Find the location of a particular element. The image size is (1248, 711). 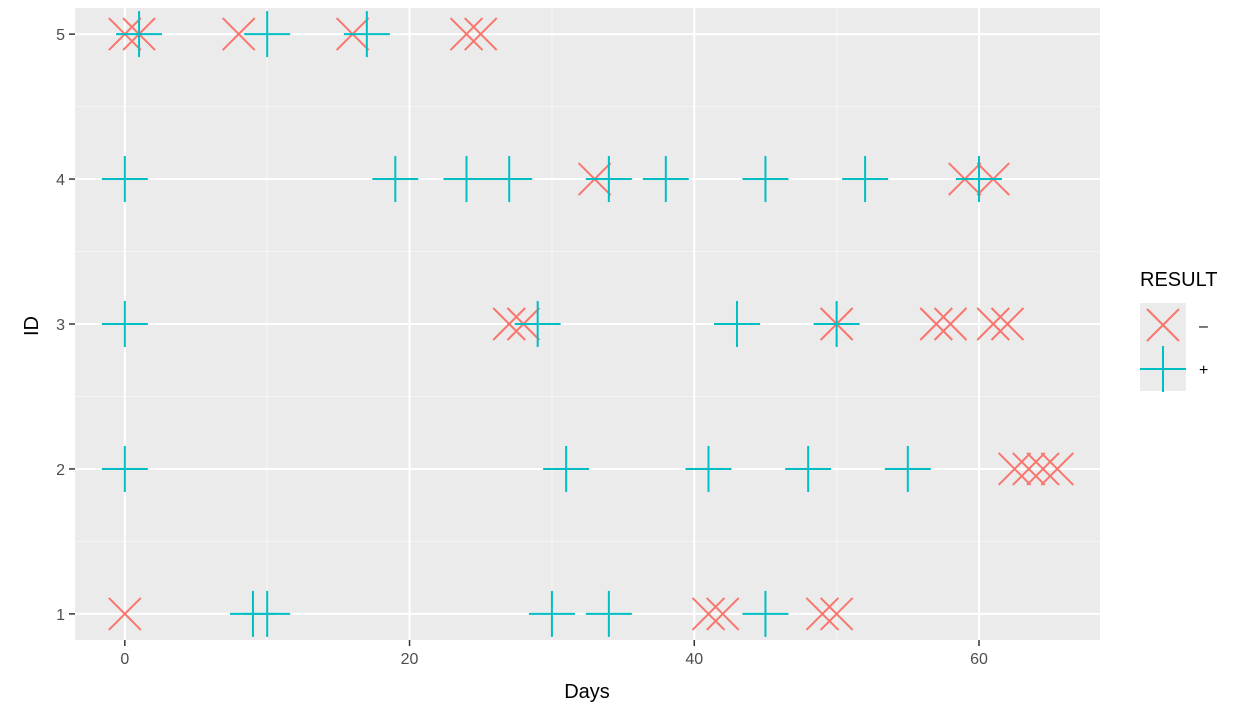

legend: RESULT – + is located at coordinates (1178, 330).